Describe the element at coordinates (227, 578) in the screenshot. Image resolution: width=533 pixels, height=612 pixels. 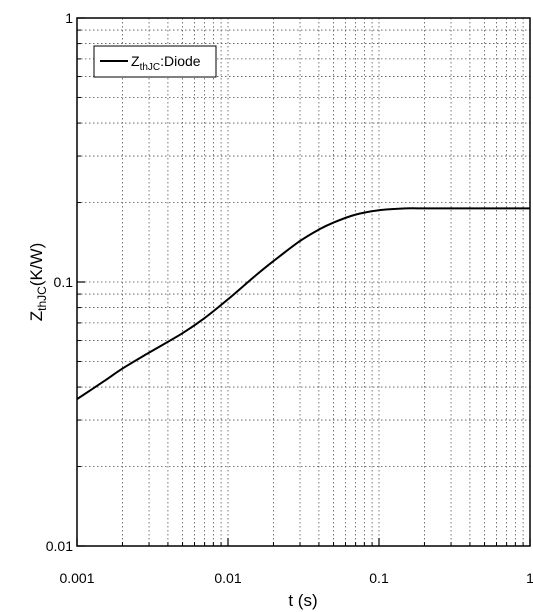
I see `x-tick-label: 0.01` at that location.